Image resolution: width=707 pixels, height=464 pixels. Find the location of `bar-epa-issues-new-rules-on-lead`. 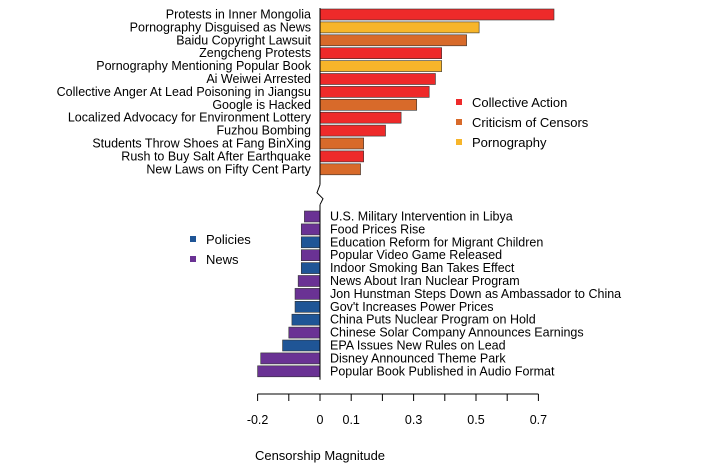

bar-epa-issues-new-rules-on-lead is located at coordinates (301, 345).